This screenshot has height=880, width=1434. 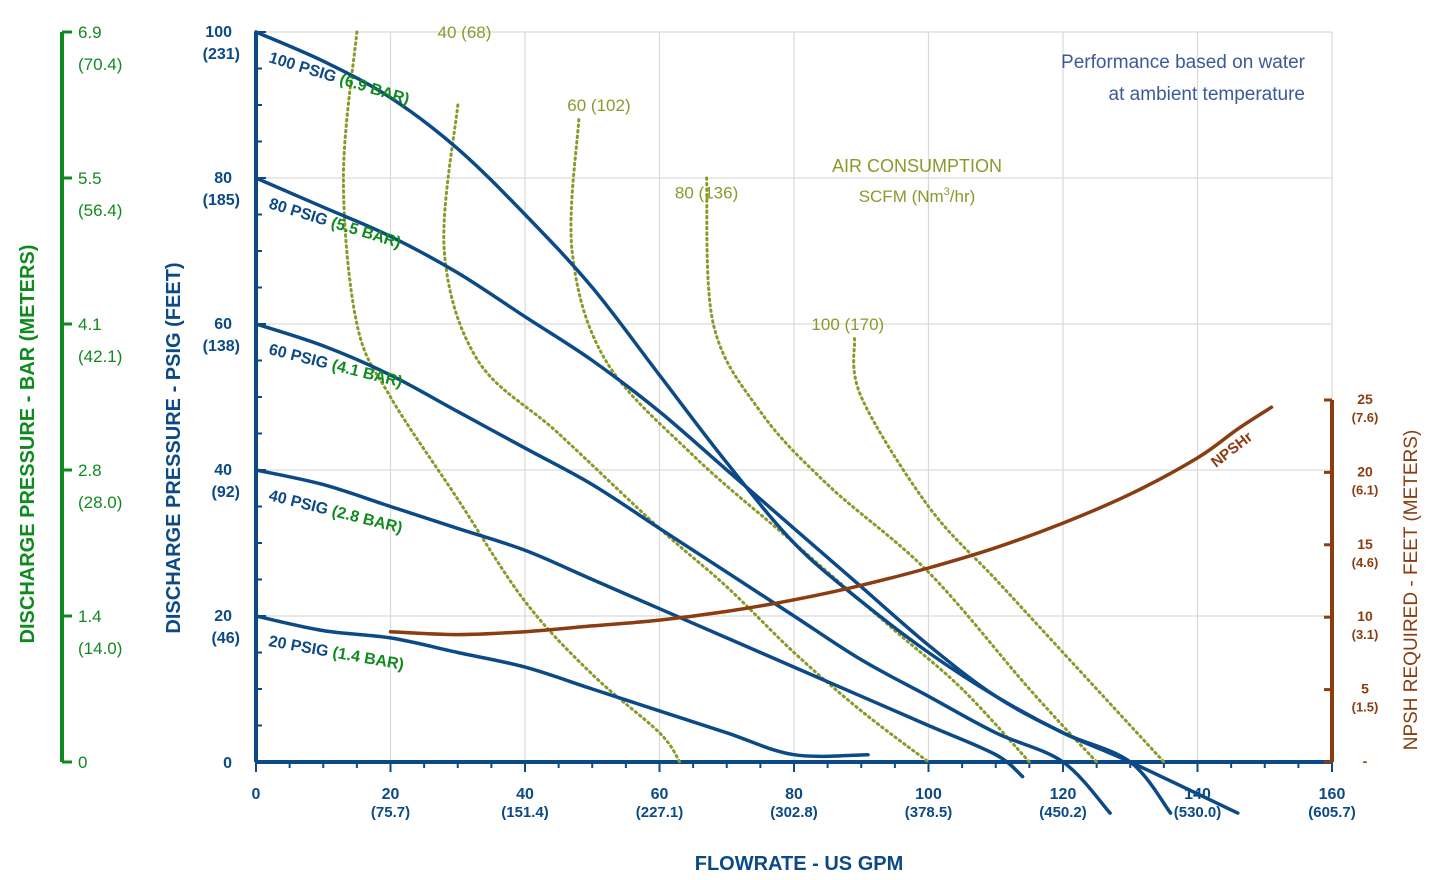 I want to click on y-tick-sublabel: (46), so click(x=226, y=638).